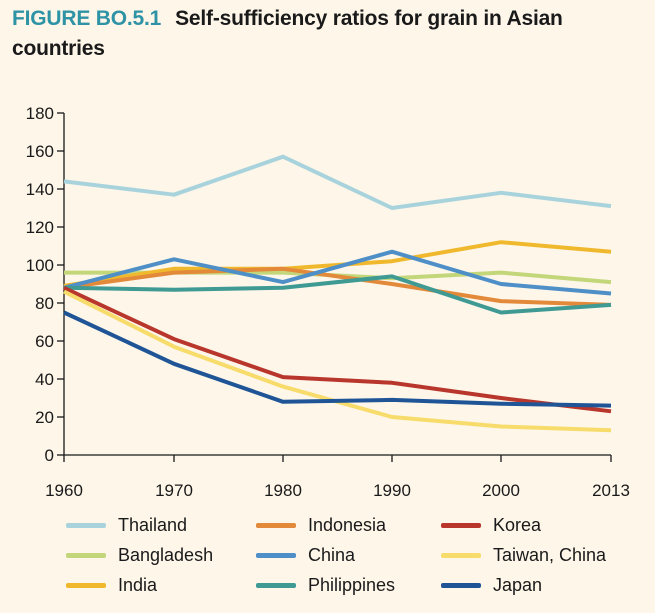  What do you see at coordinates (283, 490) in the screenshot?
I see `x-tick-label: 1980` at bounding box center [283, 490].